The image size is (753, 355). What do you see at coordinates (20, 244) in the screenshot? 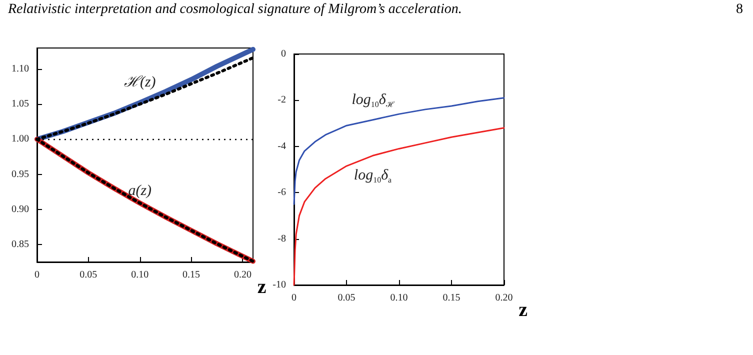
I see `y-tick-label: 0.85` at bounding box center [20, 244].